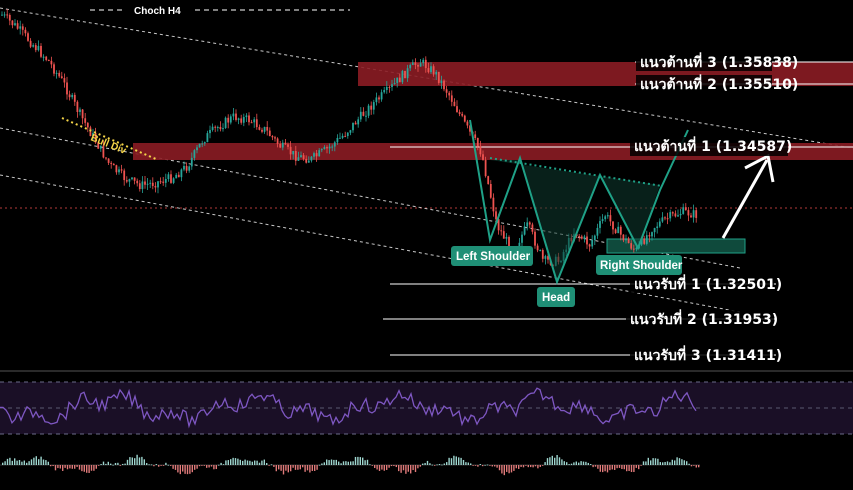  Describe the element at coordinates (556, 298) in the screenshot. I see `head-label: Head` at that location.